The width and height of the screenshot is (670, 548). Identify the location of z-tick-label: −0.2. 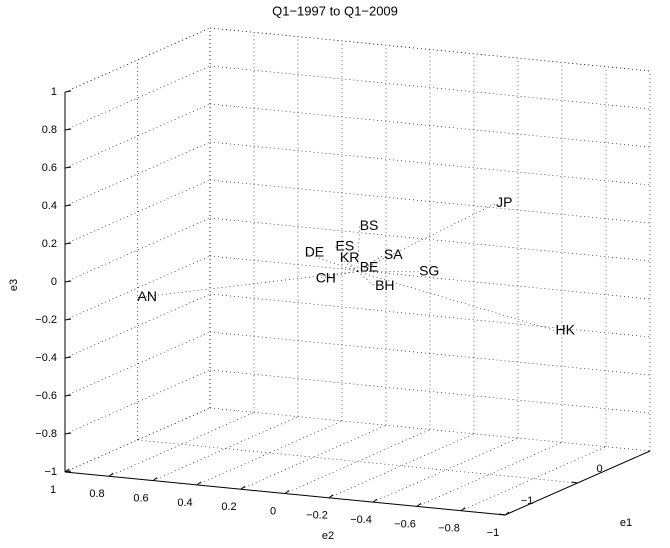
(46, 320).